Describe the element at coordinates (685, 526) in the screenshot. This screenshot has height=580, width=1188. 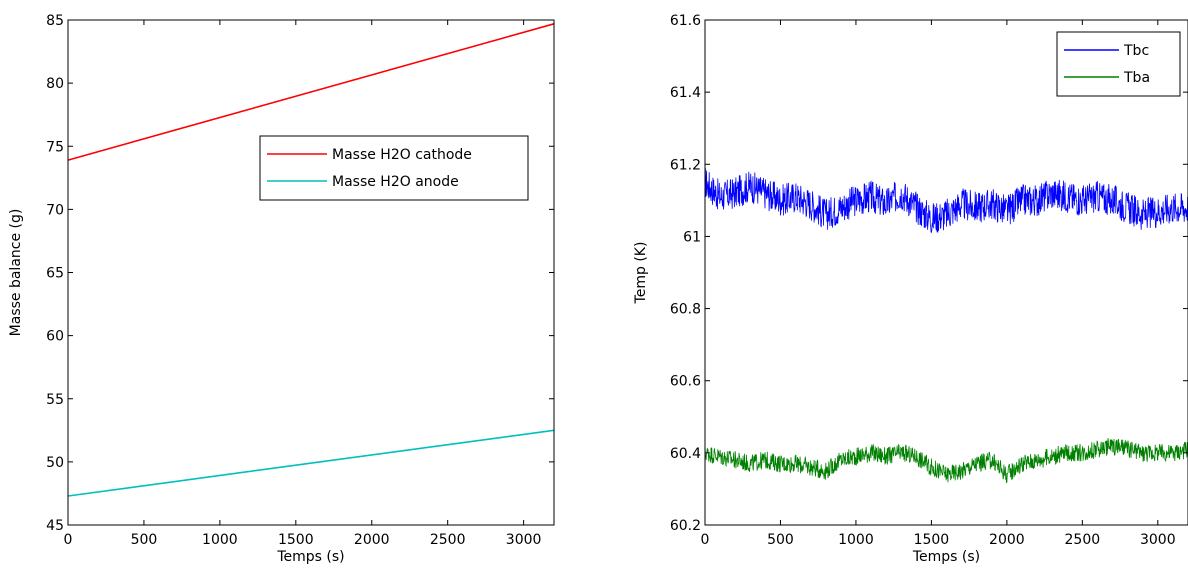
I see `y-tick-label: 60.2` at that location.